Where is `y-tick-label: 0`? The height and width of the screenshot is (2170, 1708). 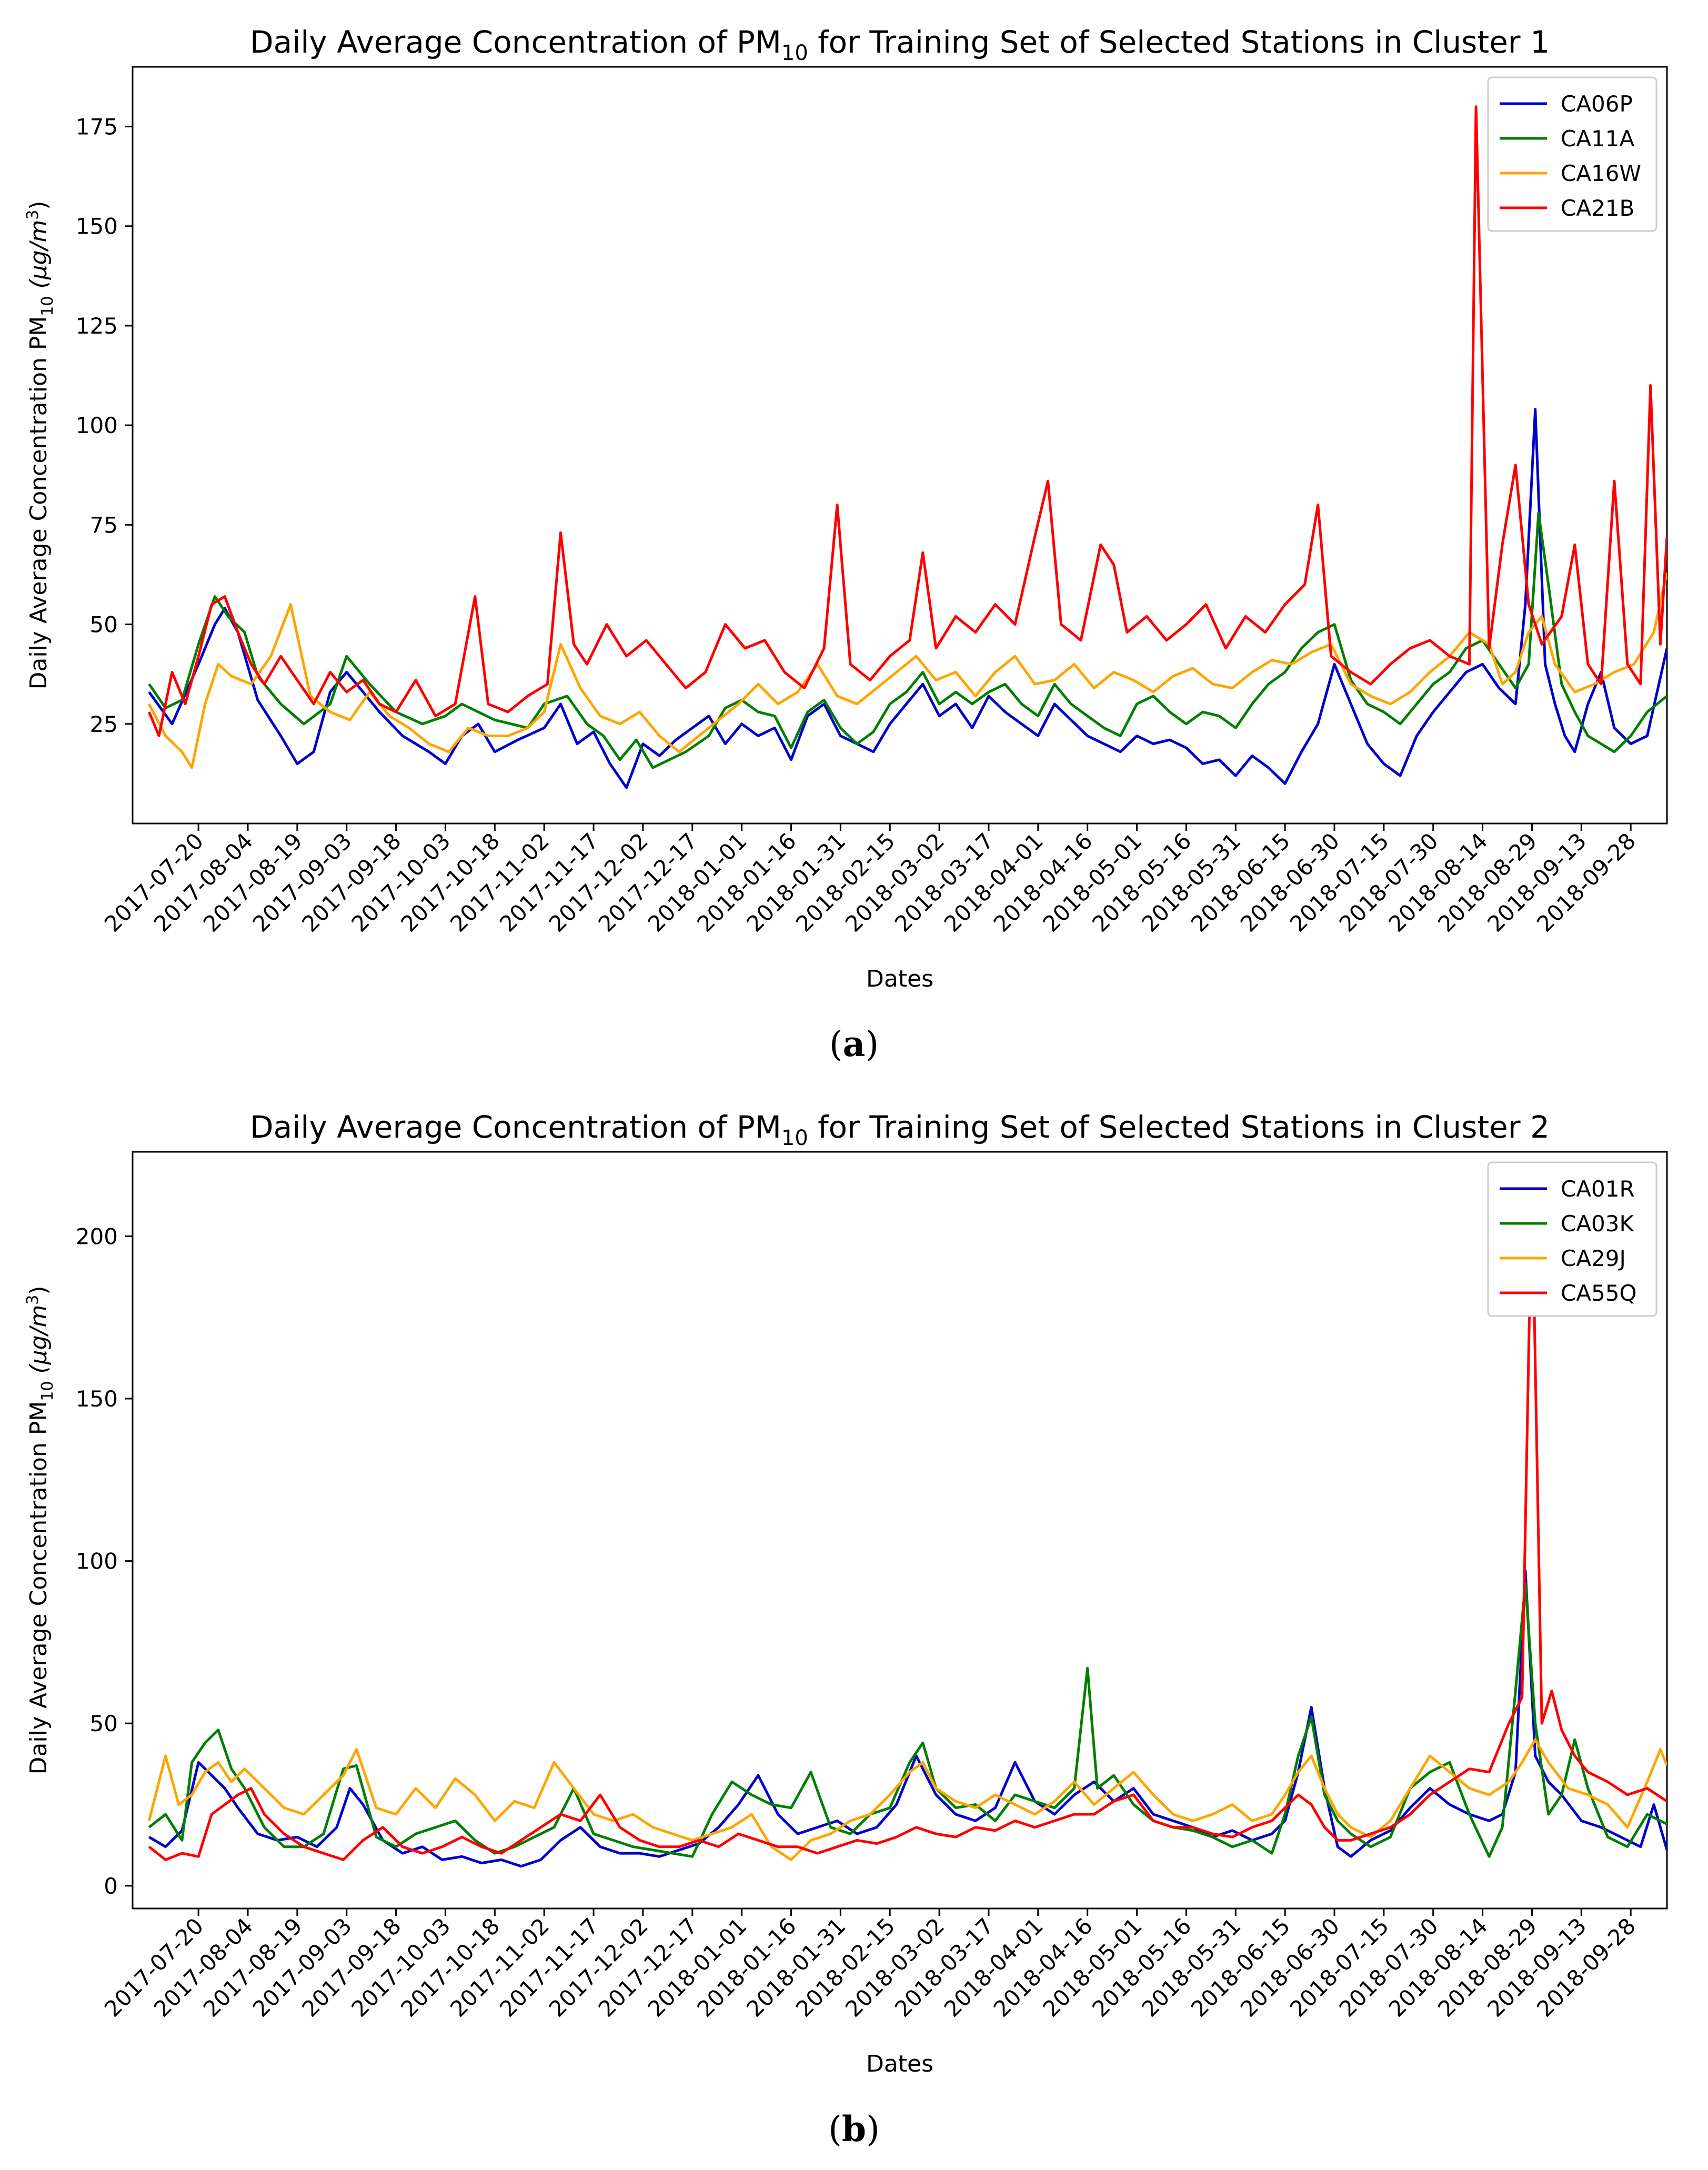
y-tick-label: 0 is located at coordinates (111, 1886).